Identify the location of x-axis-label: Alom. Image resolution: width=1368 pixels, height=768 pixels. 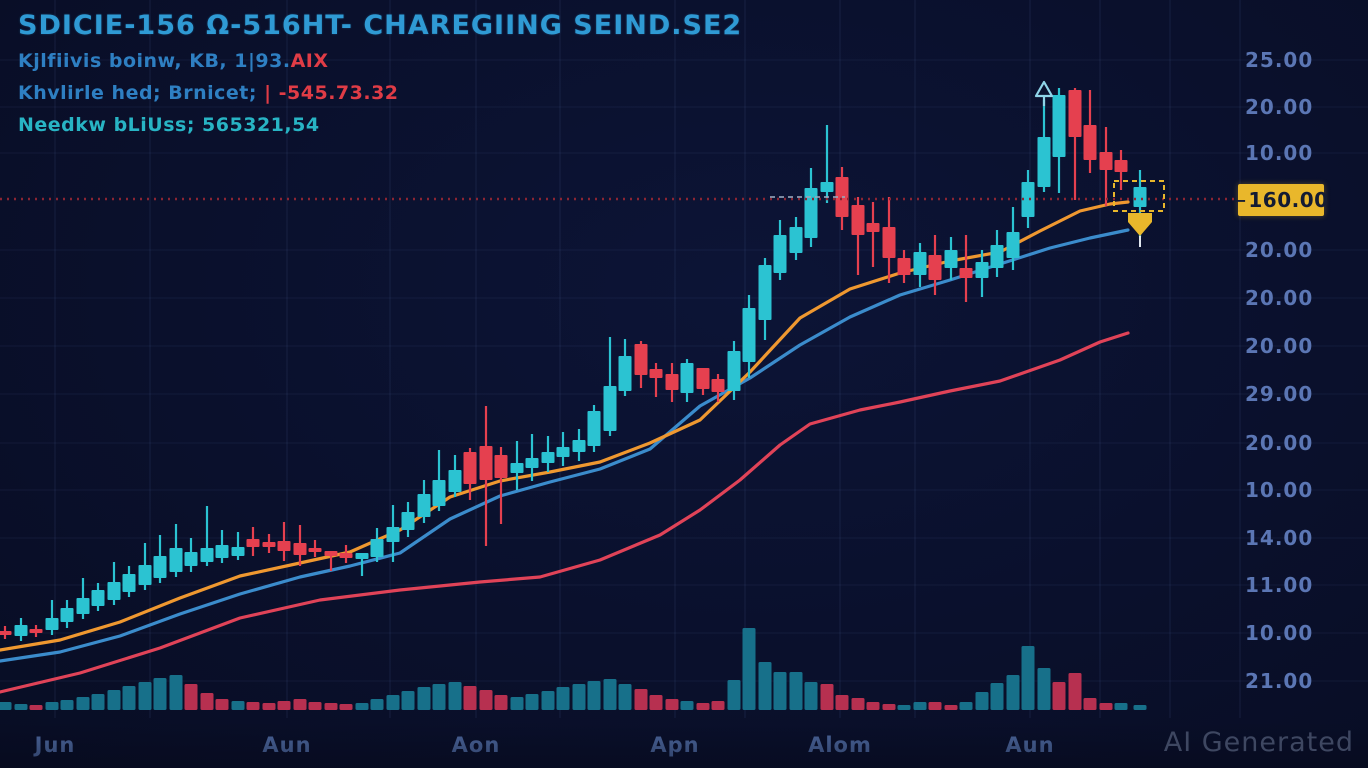
(840, 745).